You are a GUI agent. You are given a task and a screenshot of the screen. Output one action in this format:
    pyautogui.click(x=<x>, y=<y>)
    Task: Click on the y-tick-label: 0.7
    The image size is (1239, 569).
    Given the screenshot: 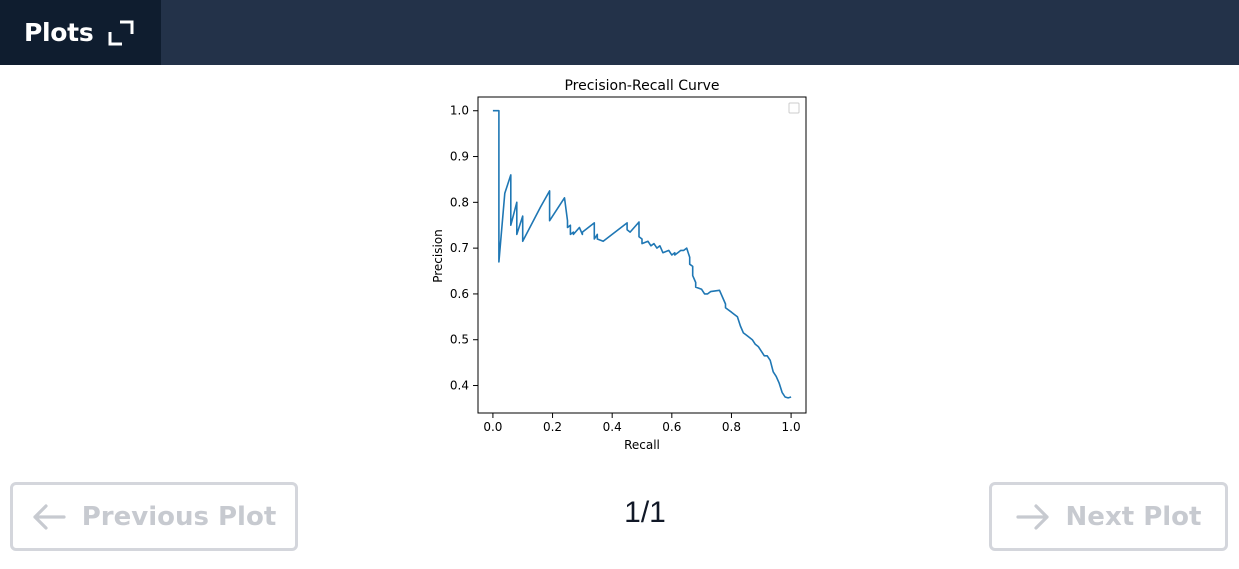 What is the action you would take?
    pyautogui.click(x=459, y=248)
    